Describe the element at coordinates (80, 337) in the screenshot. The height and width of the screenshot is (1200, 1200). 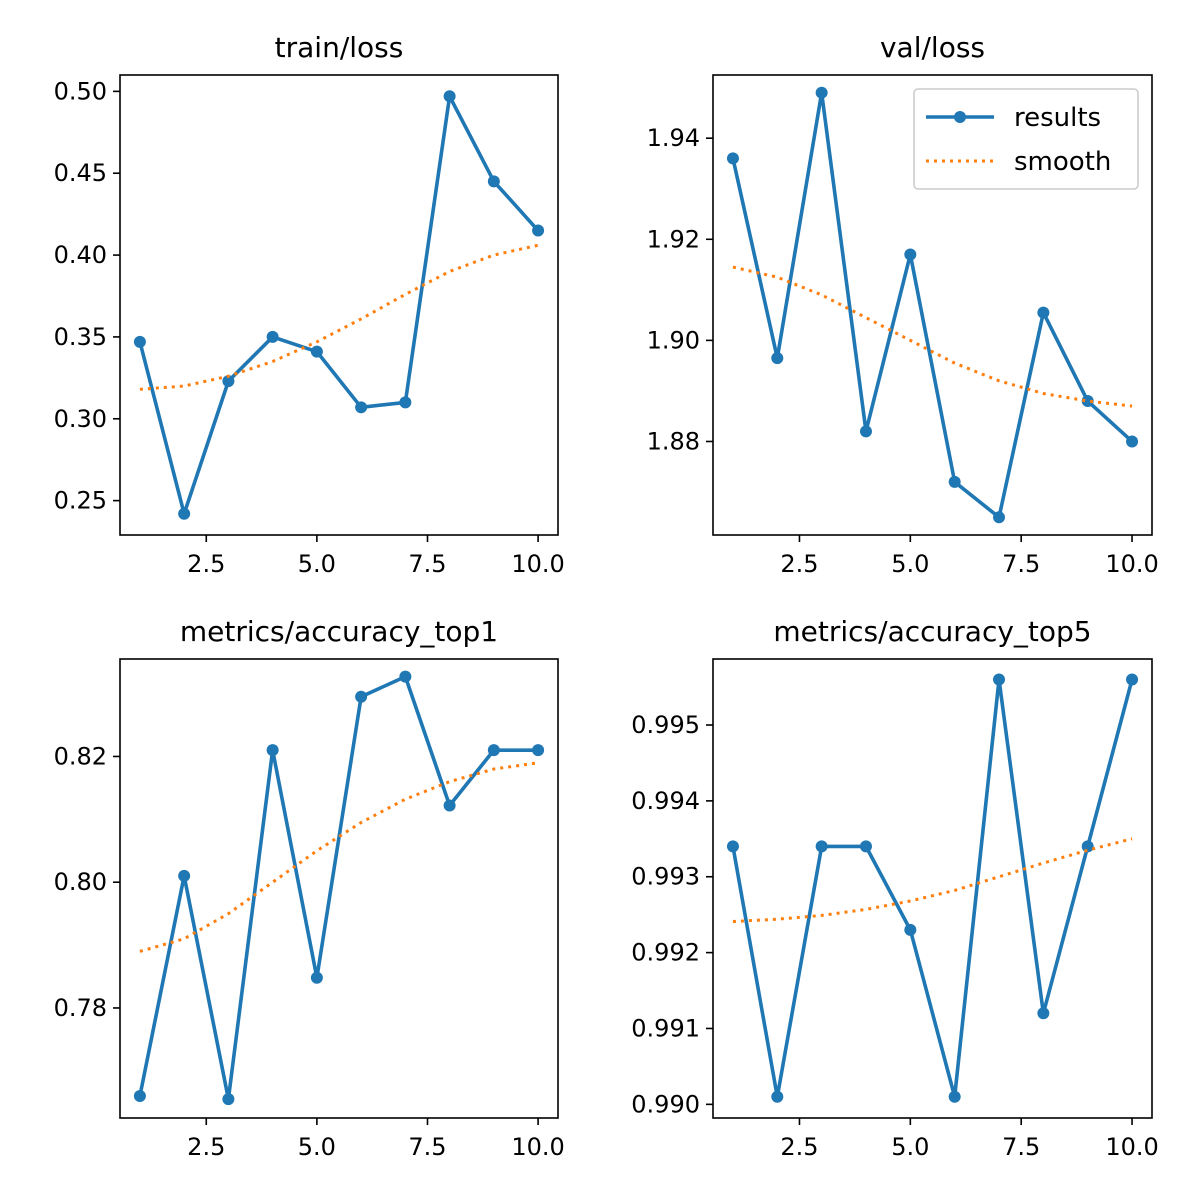
I see `y-tick-label: 0.35` at that location.